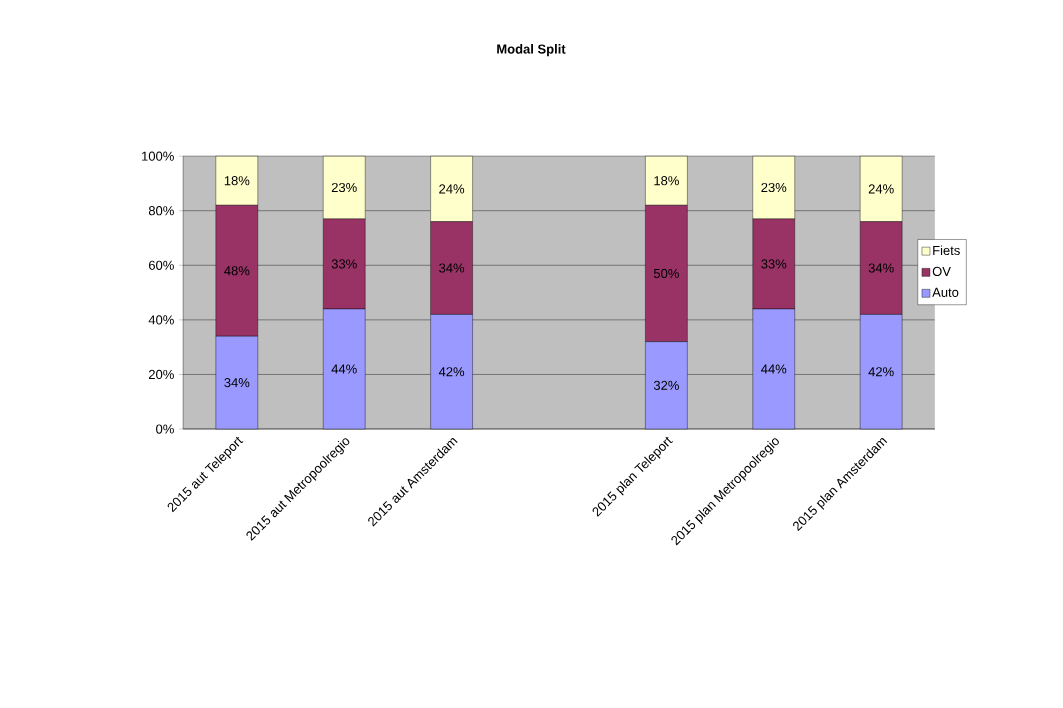 The width and height of the screenshot is (1063, 708). Describe the element at coordinates (161, 320) in the screenshot. I see `y-tick-label: 40%` at that location.